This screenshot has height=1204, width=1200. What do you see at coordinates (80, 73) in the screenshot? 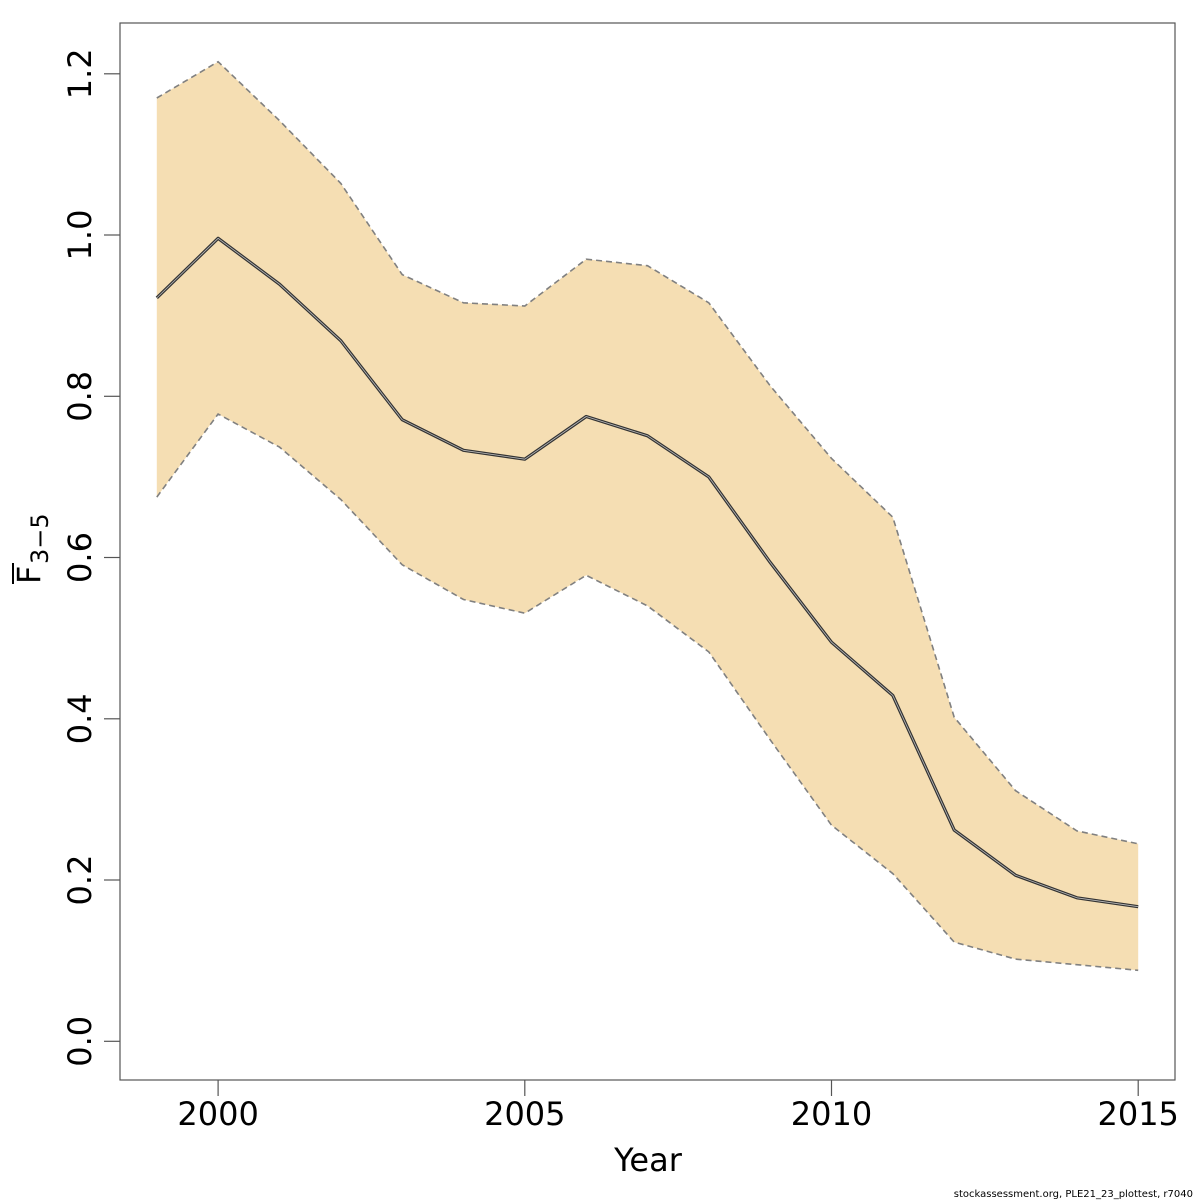
I see `y-tick-label: 1.2` at bounding box center [80, 73].